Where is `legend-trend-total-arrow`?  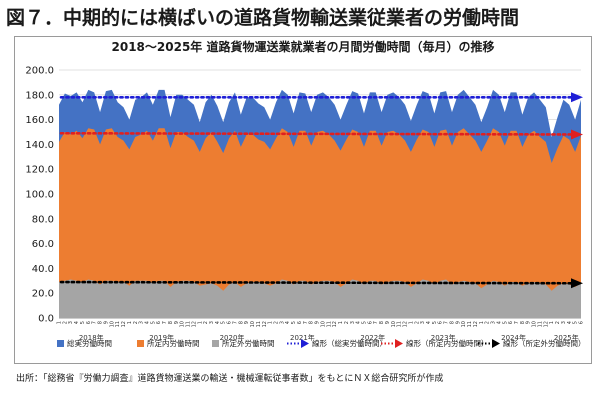 legend-trend-total-arrow is located at coordinates (305, 343).